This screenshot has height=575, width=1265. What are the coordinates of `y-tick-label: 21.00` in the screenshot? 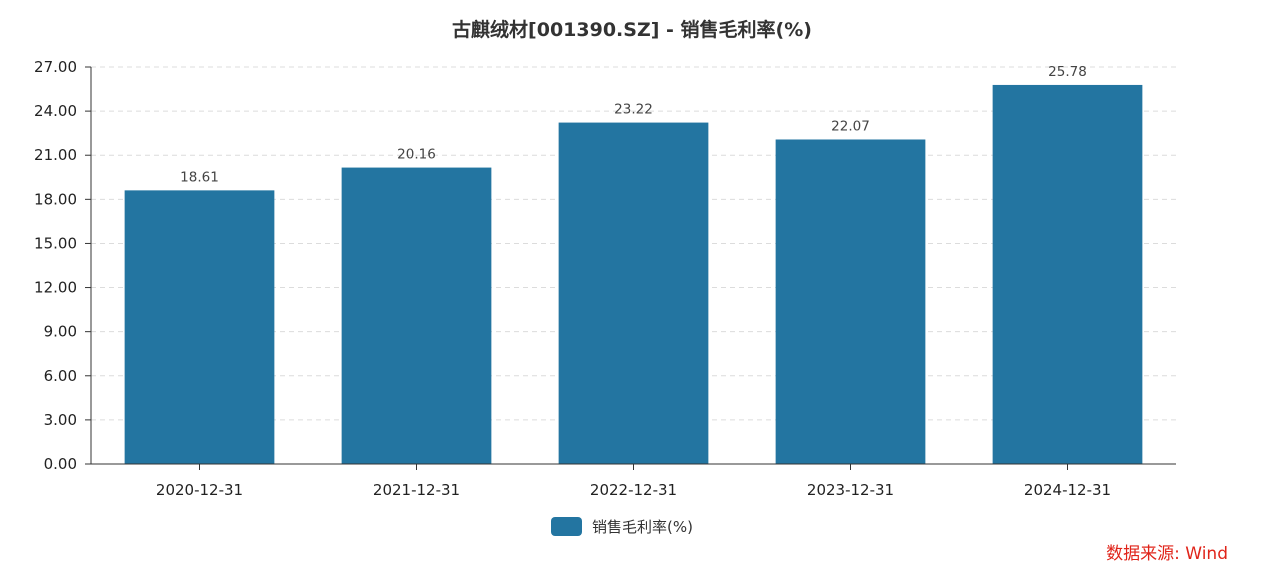 It's located at (55, 155).